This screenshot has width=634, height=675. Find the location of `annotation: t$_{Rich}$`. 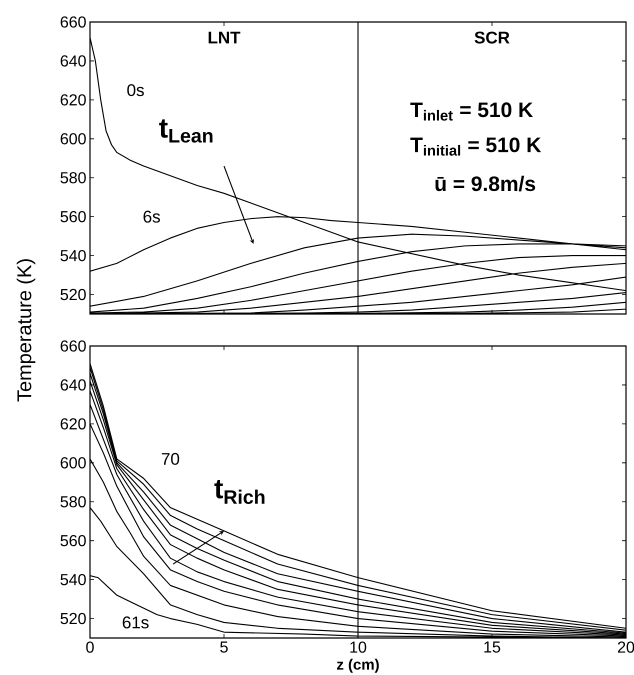

annotation: t$_{Rich}$ is located at coordinates (239, 492).